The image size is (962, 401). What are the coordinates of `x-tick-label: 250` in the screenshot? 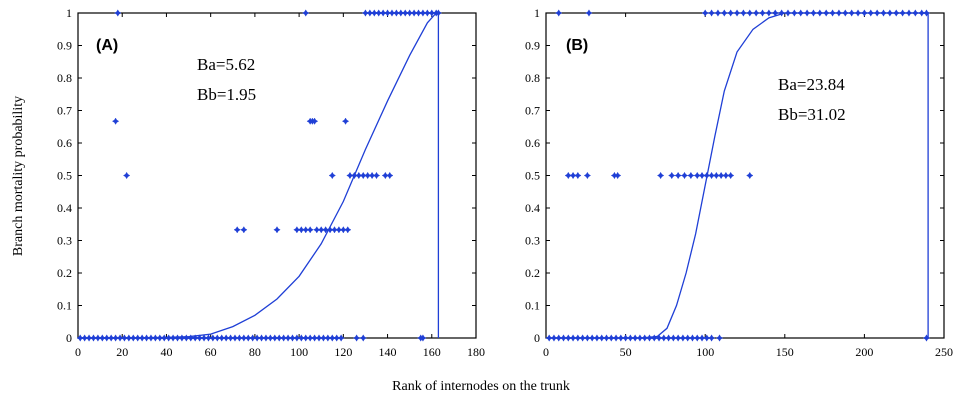 It's located at (944, 352).